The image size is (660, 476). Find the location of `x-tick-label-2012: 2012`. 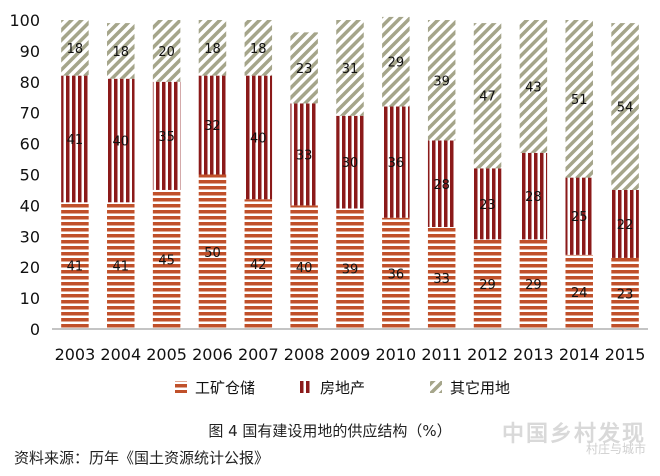

x-tick-label-2012: 2012 is located at coordinates (487, 354).